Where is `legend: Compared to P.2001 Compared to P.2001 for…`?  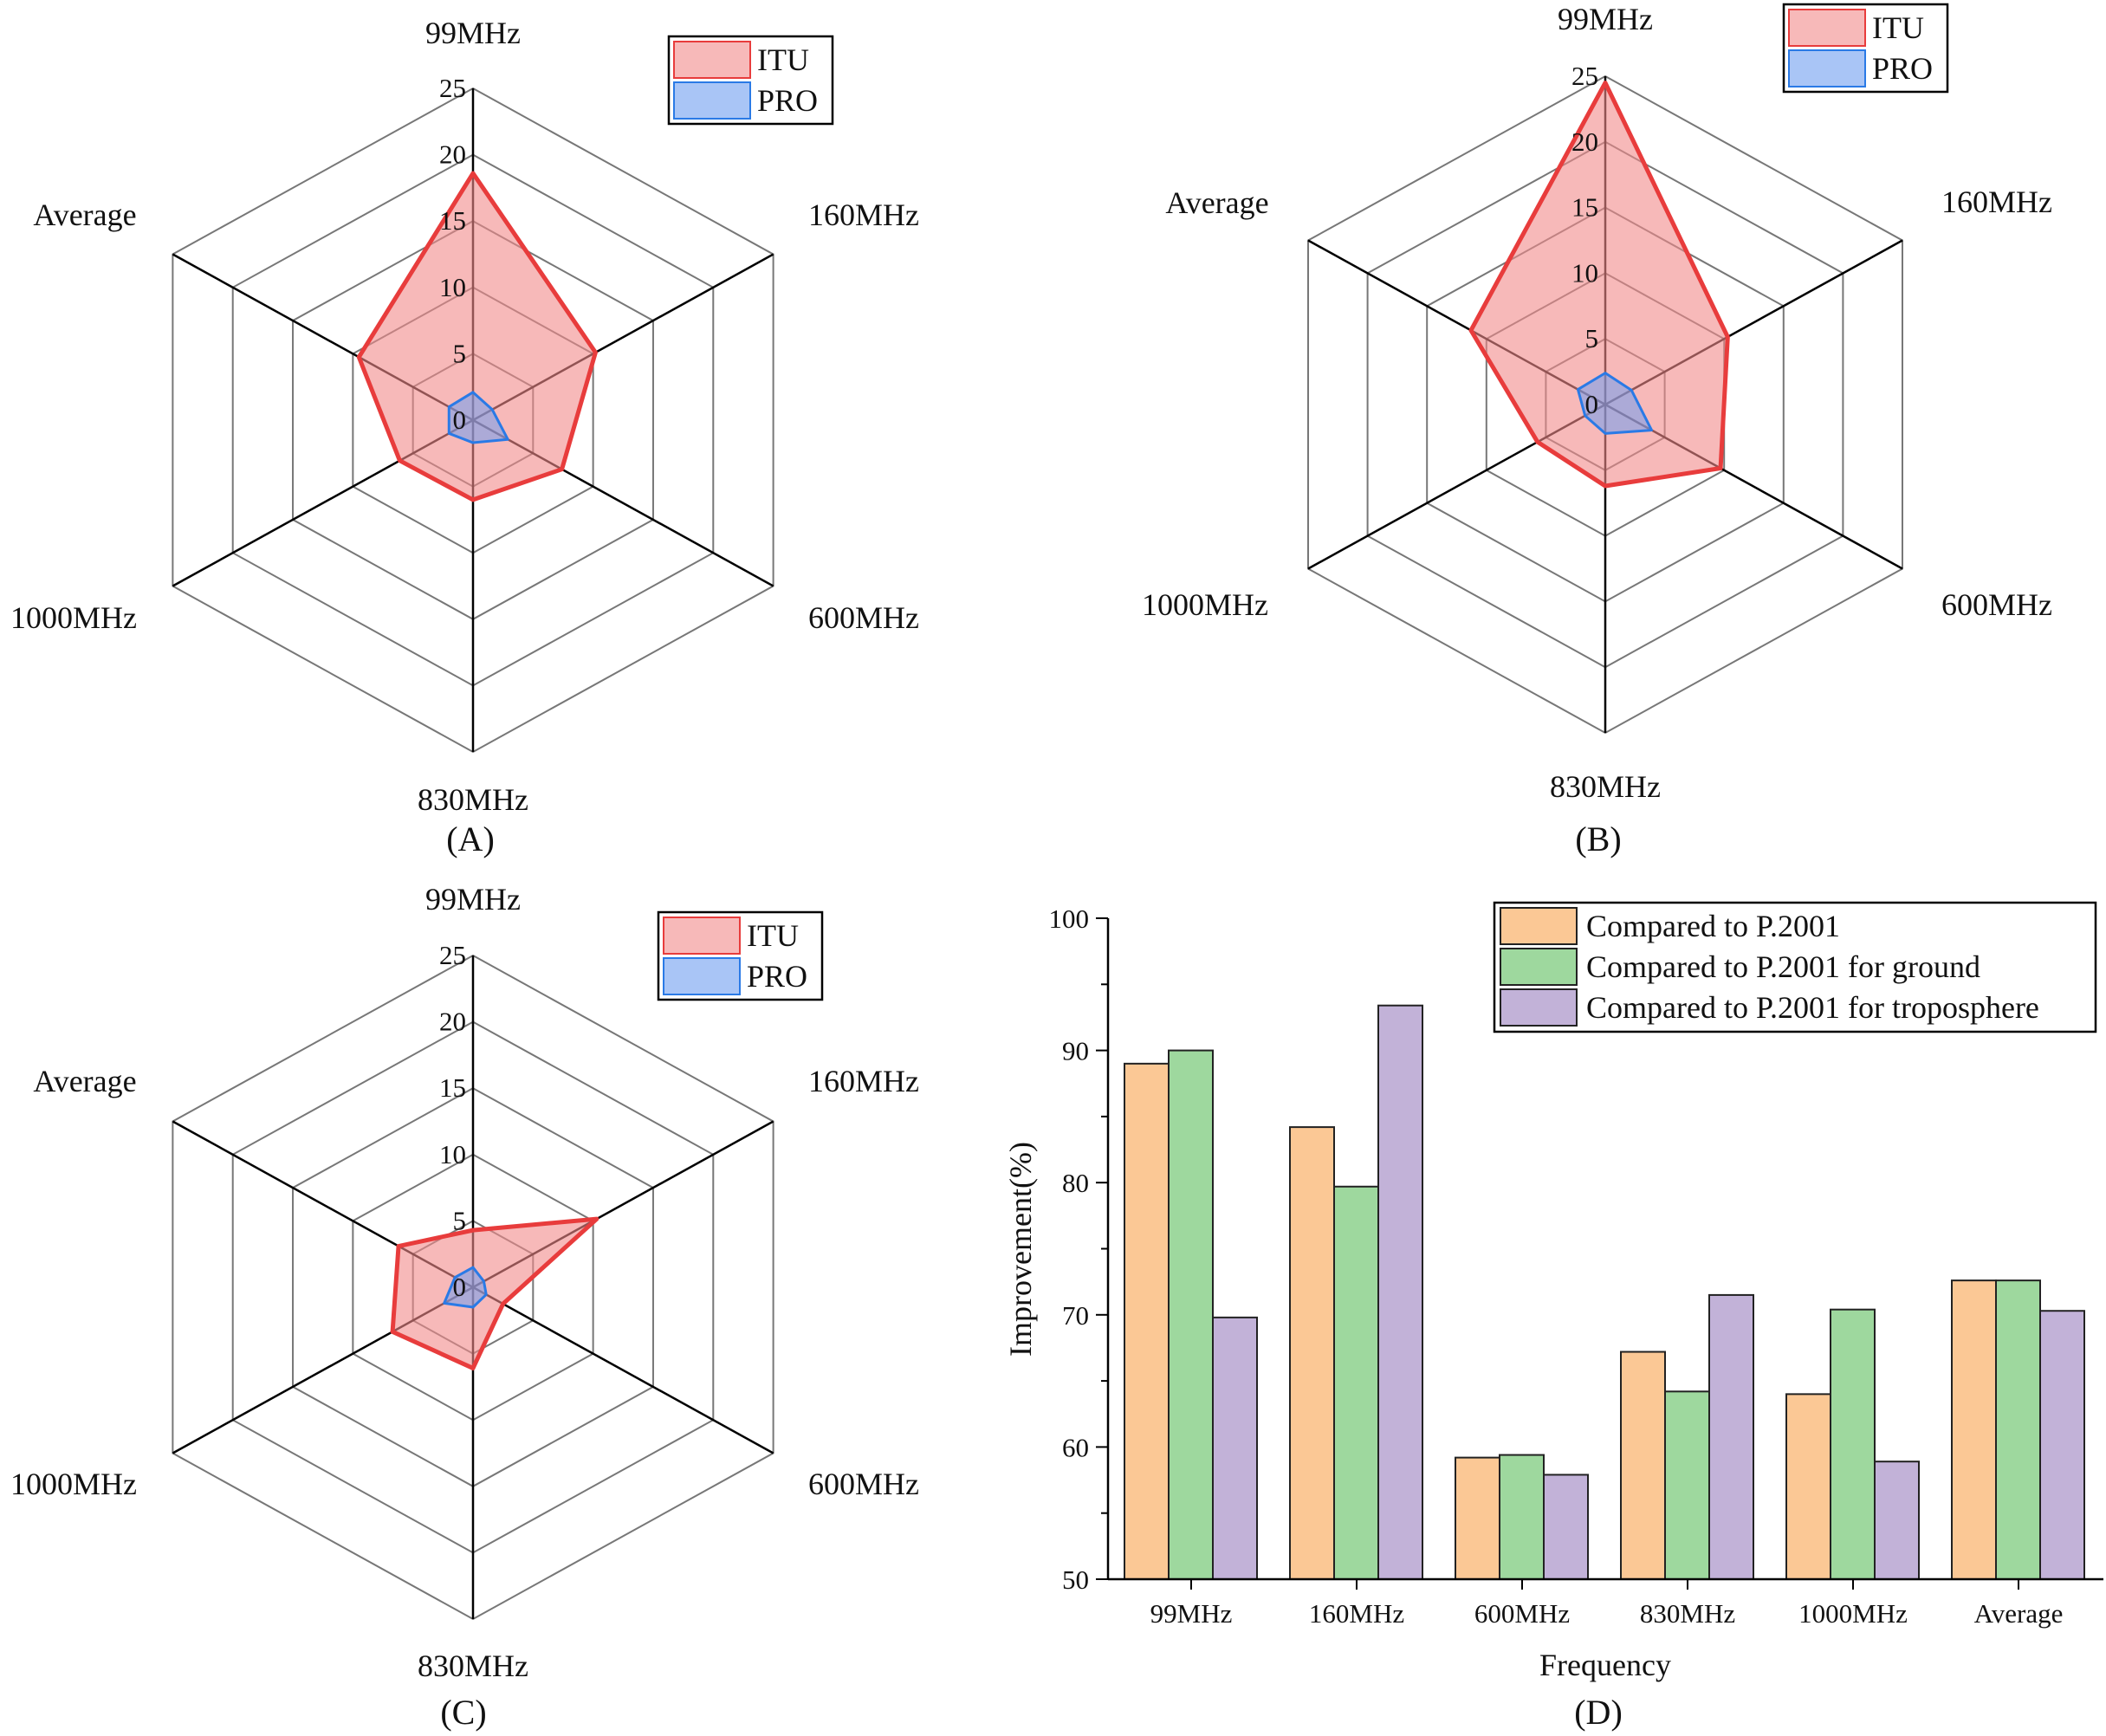
legend: Compared to P.2001 Compared to P.2001 for… is located at coordinates (1795, 967).